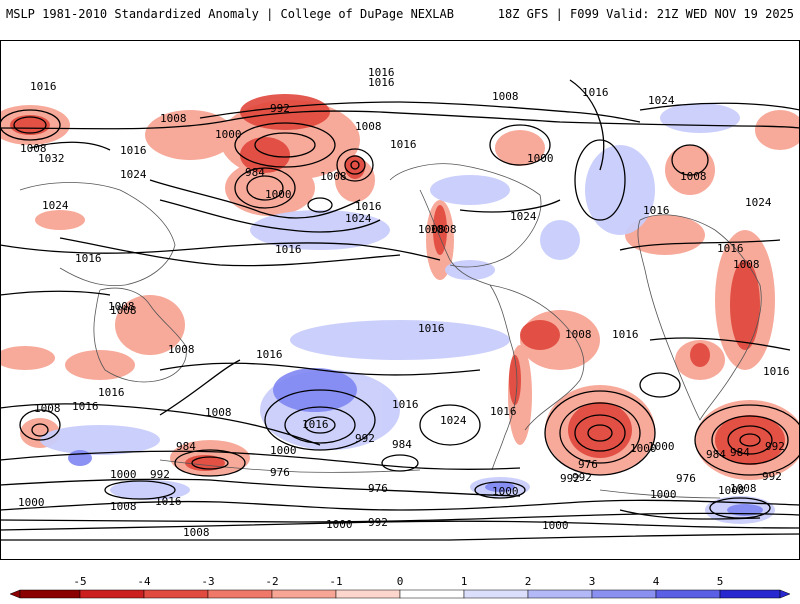  What do you see at coordinates (400, 581) in the screenshot?
I see `colorbar-tick-label: 0` at bounding box center [400, 581].